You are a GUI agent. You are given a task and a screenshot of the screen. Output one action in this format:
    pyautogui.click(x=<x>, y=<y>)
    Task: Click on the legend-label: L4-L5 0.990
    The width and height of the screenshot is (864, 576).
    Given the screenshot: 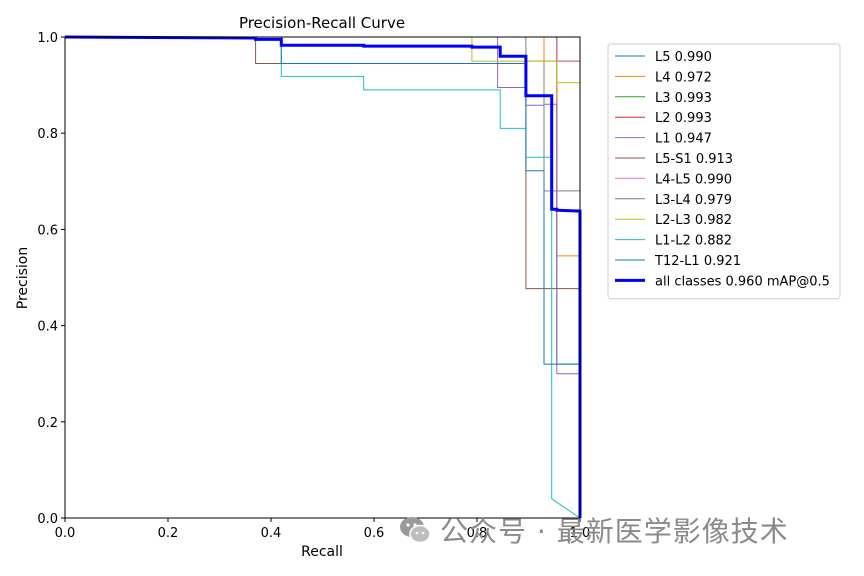 What is the action you would take?
    pyautogui.click(x=693, y=179)
    